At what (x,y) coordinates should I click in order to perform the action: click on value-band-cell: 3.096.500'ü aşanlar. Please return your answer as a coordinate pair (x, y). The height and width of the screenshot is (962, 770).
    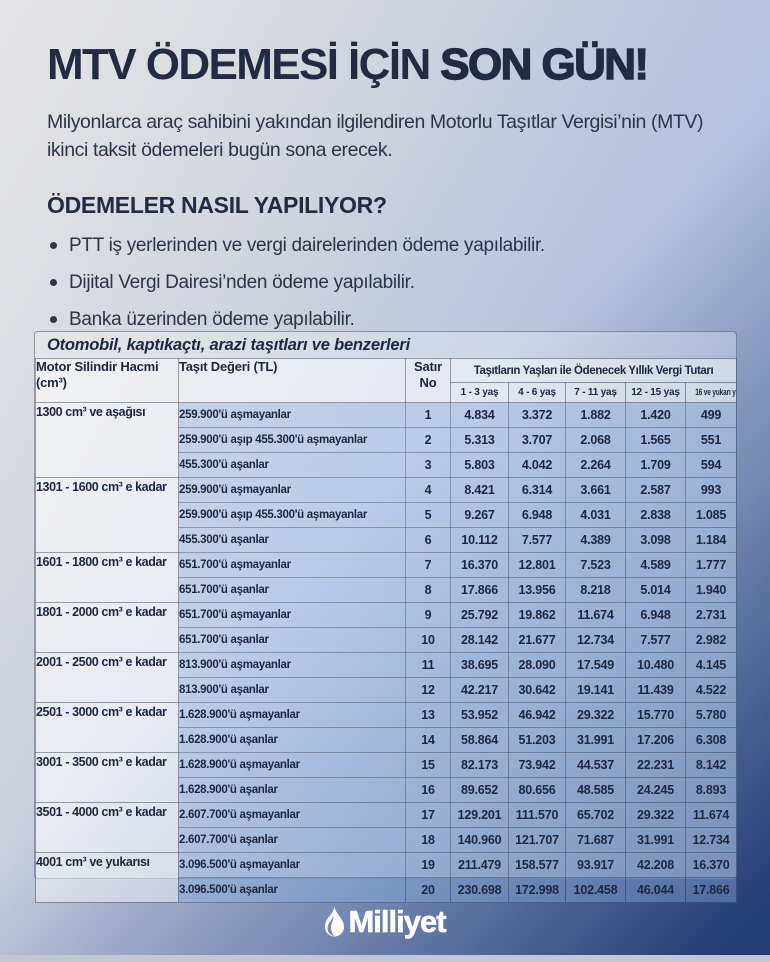
    Looking at the image, I should click on (292, 890).